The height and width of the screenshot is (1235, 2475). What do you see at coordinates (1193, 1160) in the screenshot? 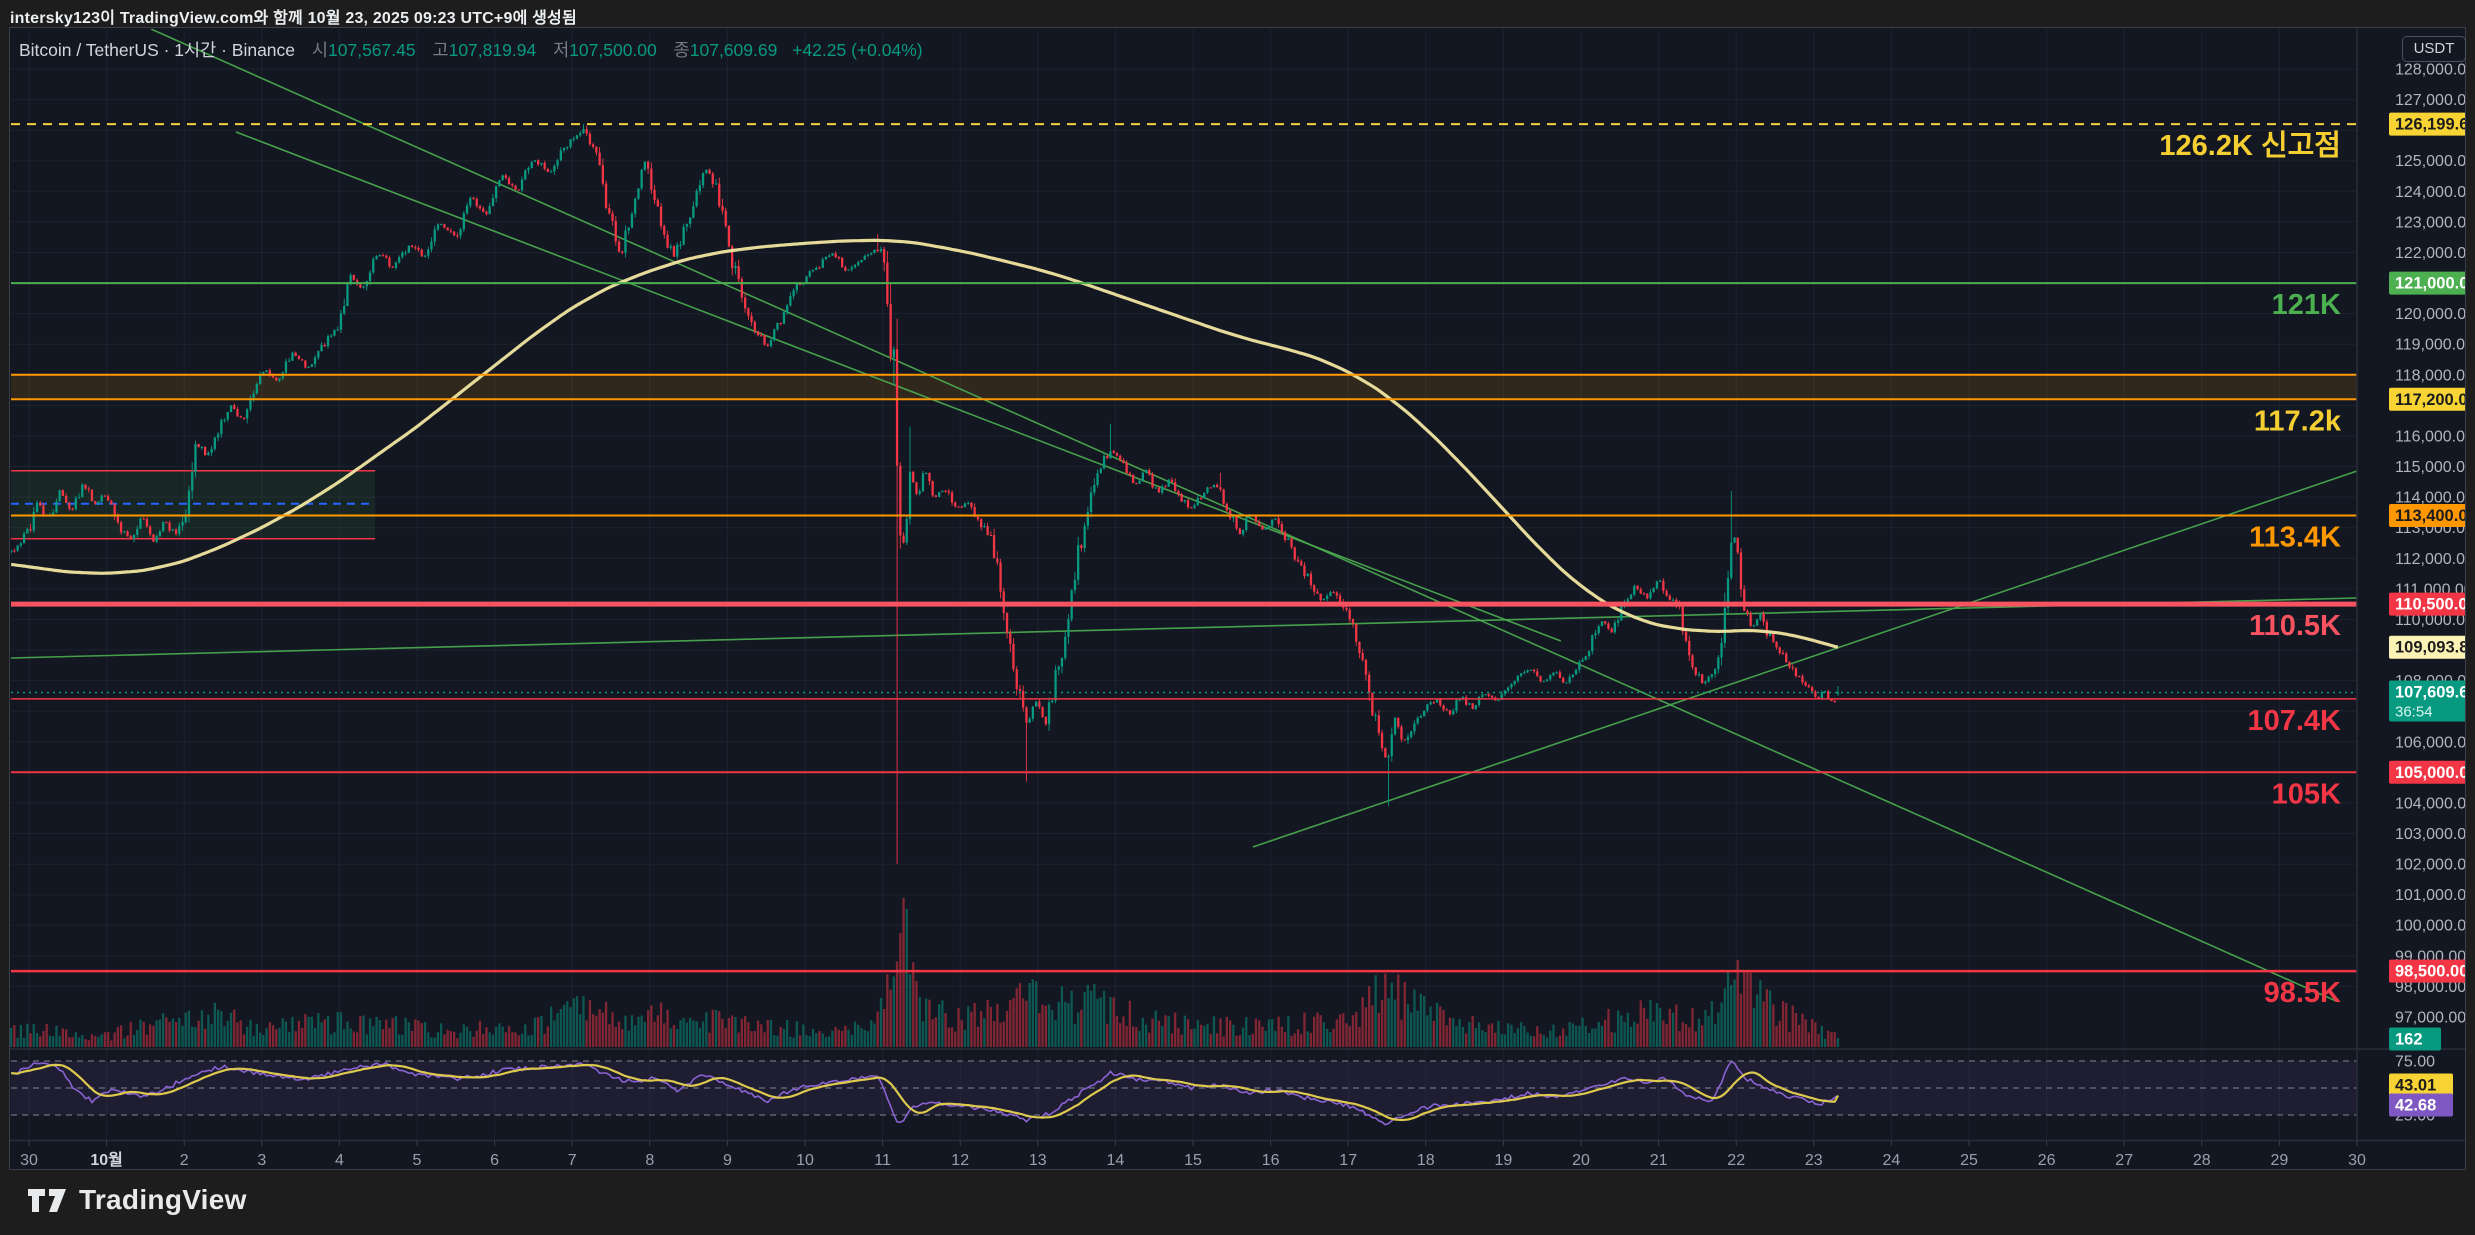
I see `svg-text: 15` at bounding box center [1193, 1160].